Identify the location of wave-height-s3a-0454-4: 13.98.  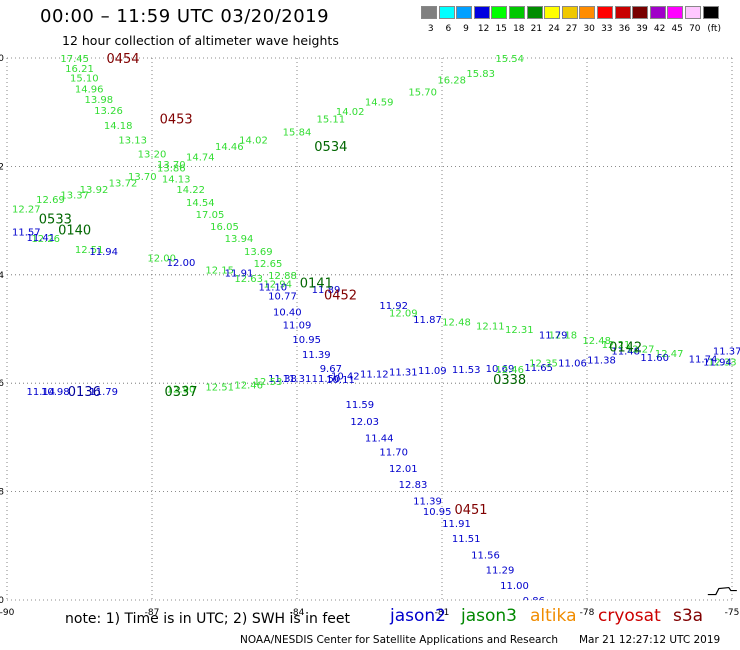
(99, 100).